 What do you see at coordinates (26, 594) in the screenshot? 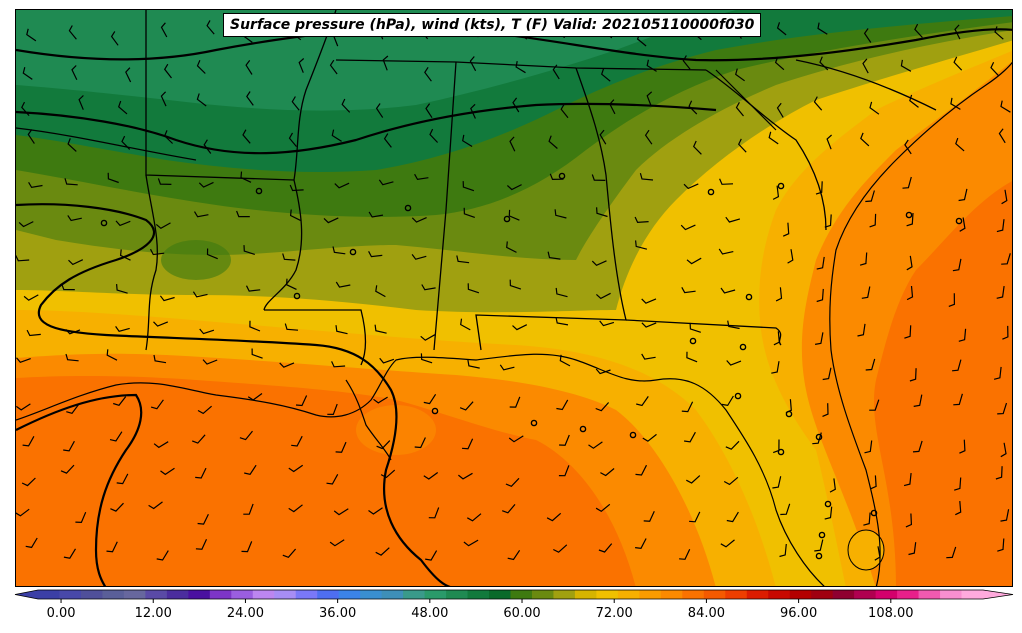
I see `colorbar-extend-low` at bounding box center [26, 594].